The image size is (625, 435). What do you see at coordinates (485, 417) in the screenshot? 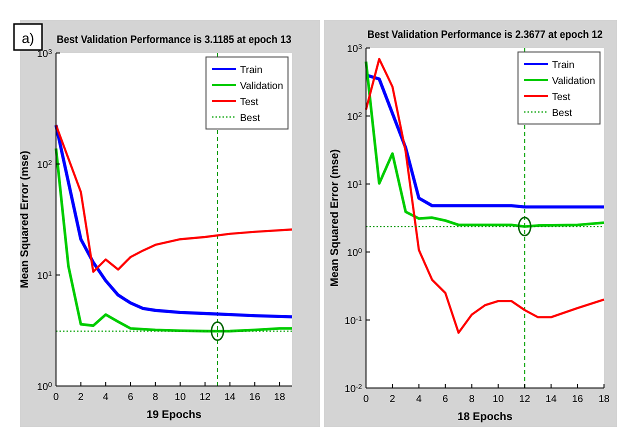
I see `x-axis-title: 18 Epochs` at bounding box center [485, 417].